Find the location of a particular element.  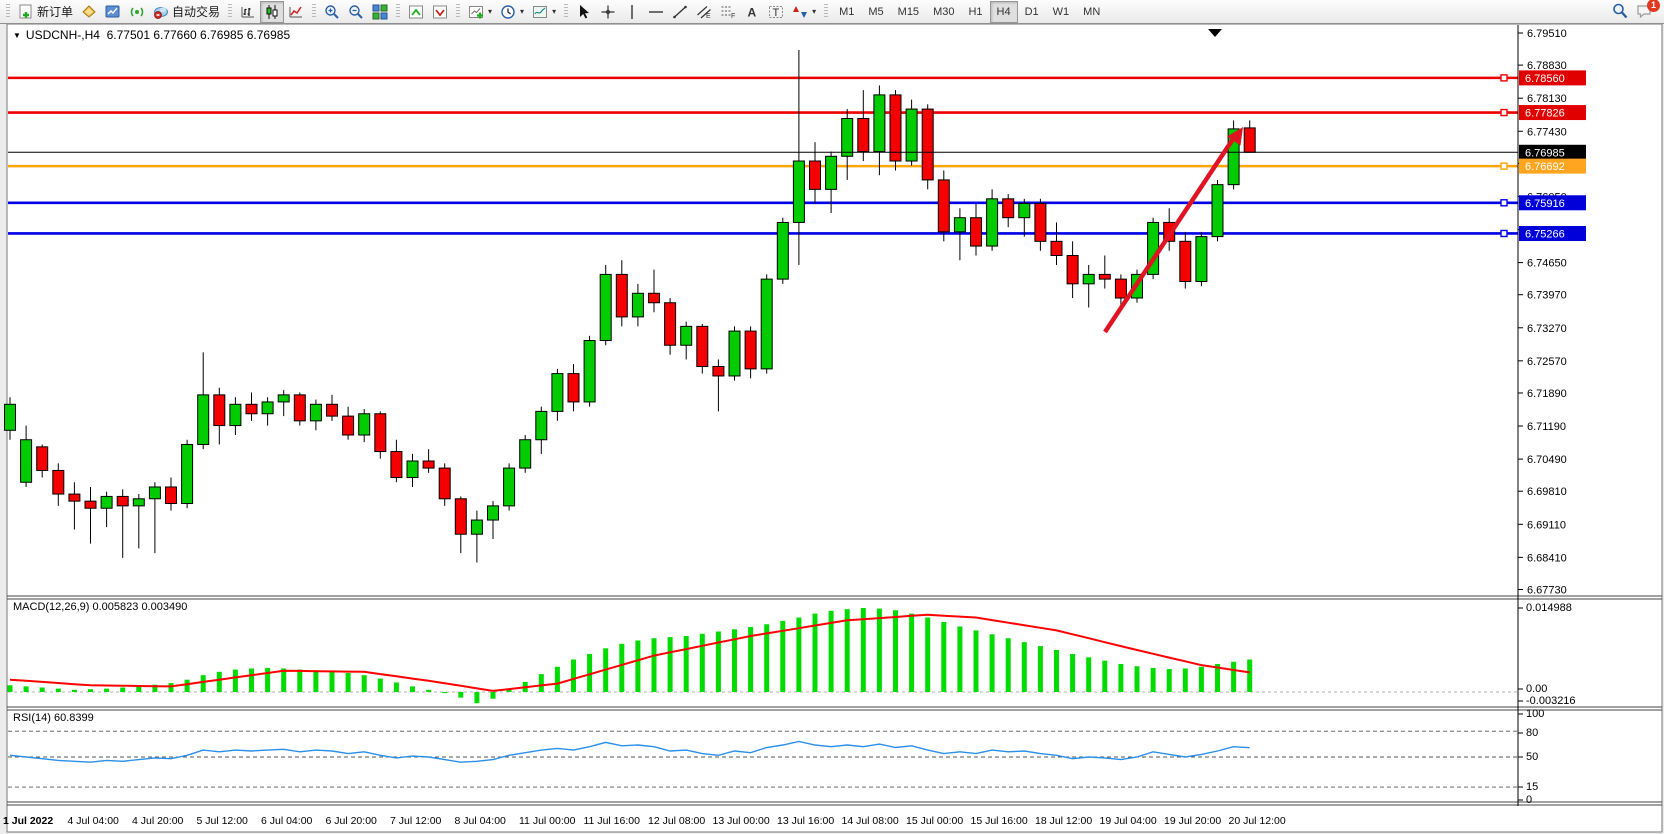

timeframe-m1-button: M1 is located at coordinates (847, 11).